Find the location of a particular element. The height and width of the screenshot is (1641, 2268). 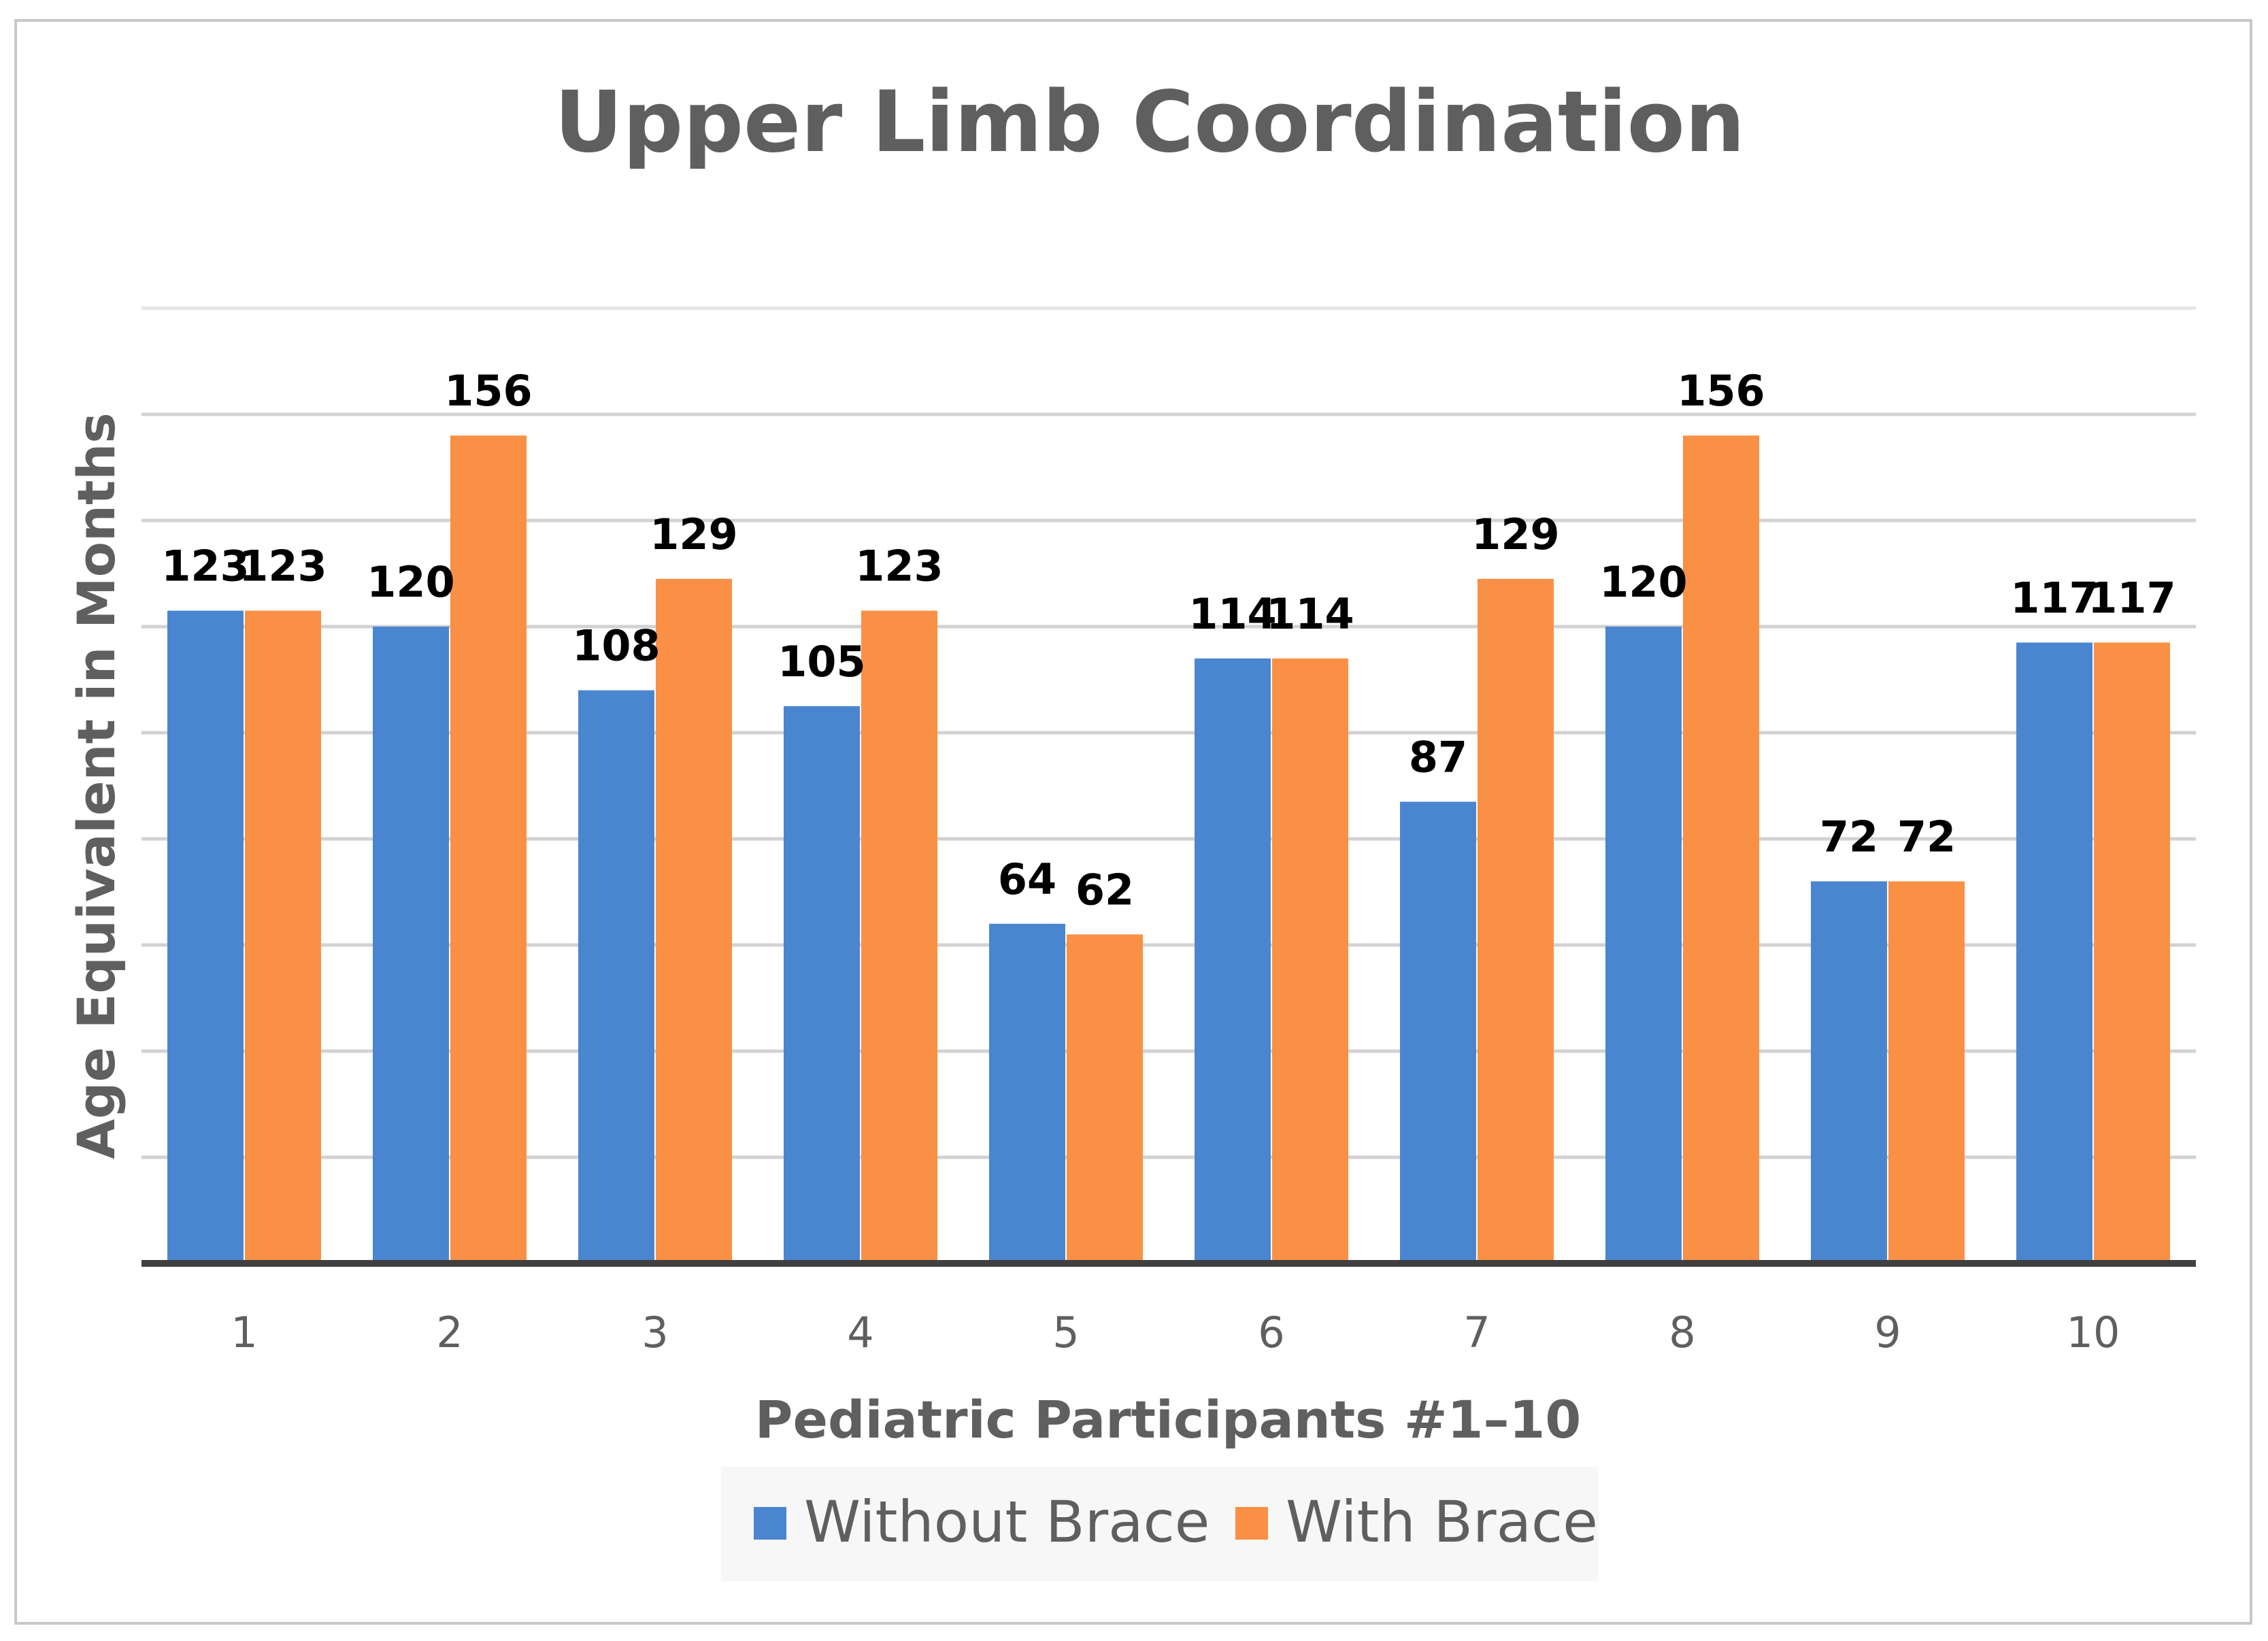

data-label-without-brace-5: 64 is located at coordinates (1027, 879).